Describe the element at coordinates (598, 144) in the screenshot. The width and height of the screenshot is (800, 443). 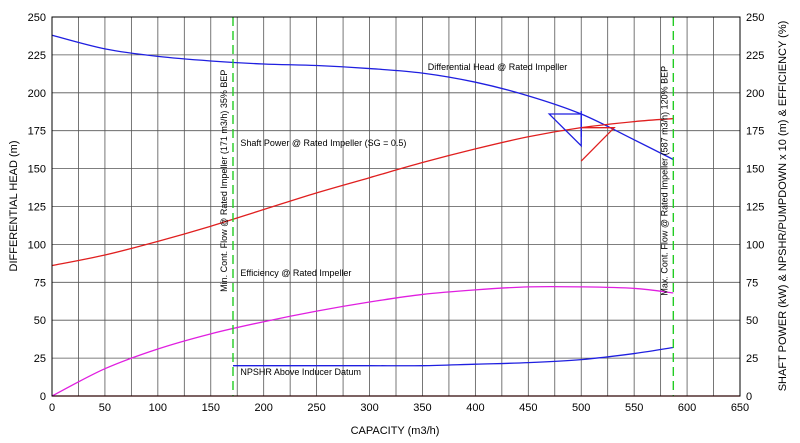
I see `duty-point-power-marker` at that location.